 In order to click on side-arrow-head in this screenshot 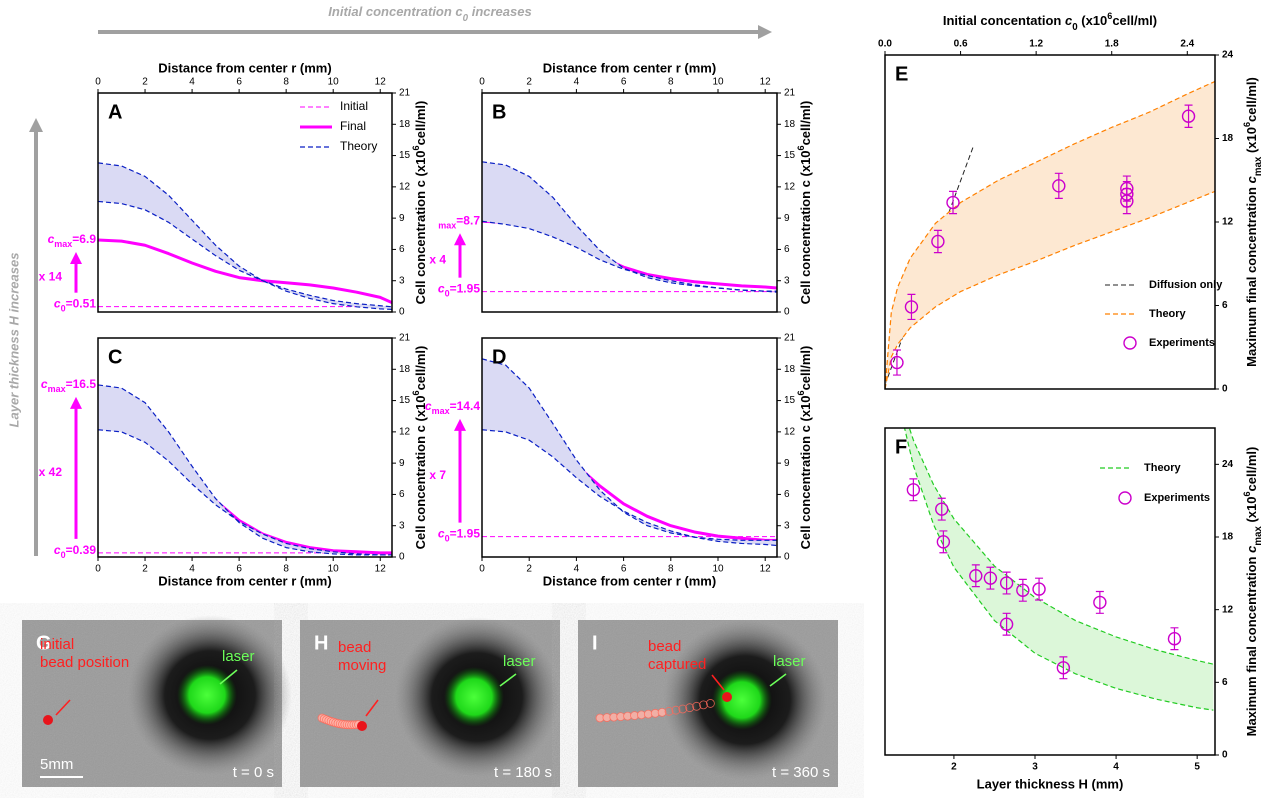, I will do `click(36, 125)`.